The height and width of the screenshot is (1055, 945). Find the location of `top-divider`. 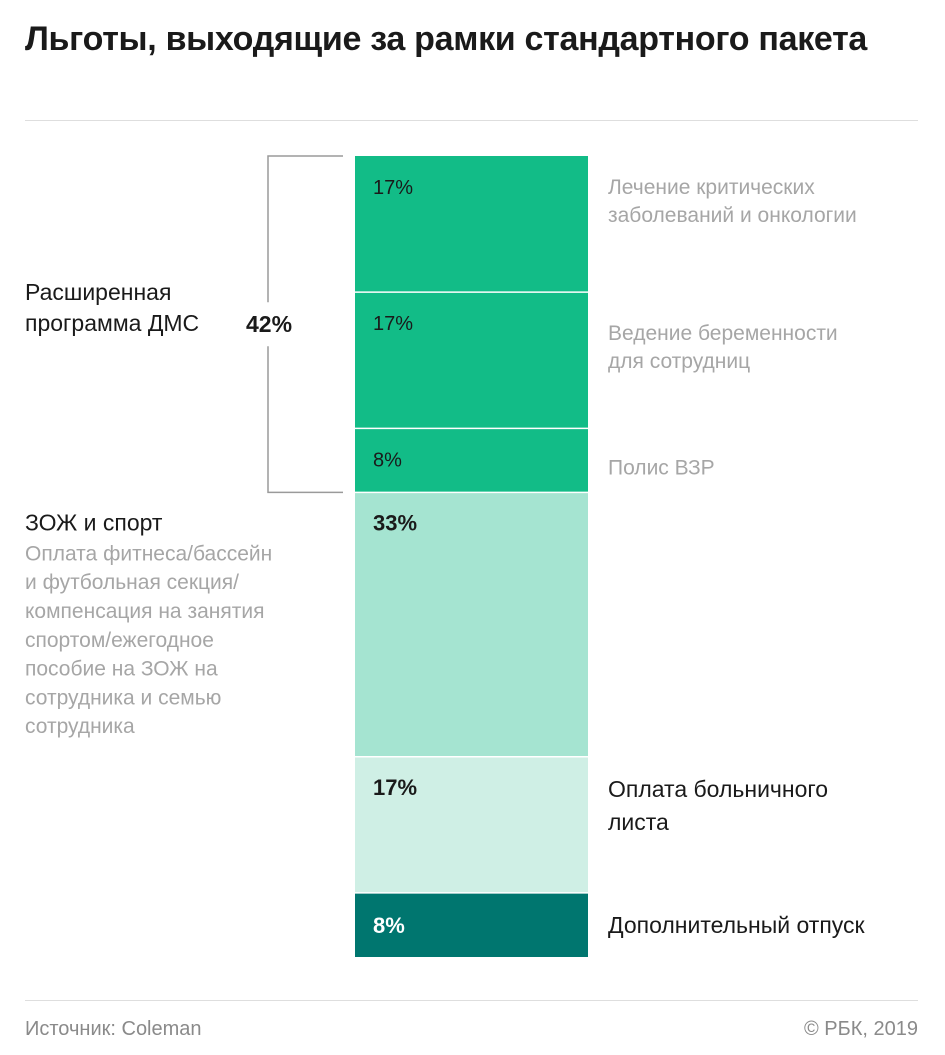

top-divider is located at coordinates (471, 120).